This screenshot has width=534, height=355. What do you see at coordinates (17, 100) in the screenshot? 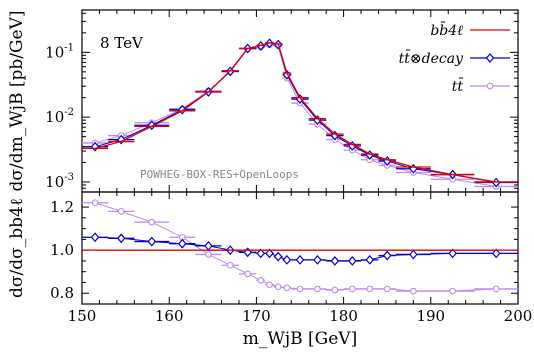
I see `main-y-axis-title: dσ/dm_WjB [pb/GeV]` at bounding box center [17, 100].